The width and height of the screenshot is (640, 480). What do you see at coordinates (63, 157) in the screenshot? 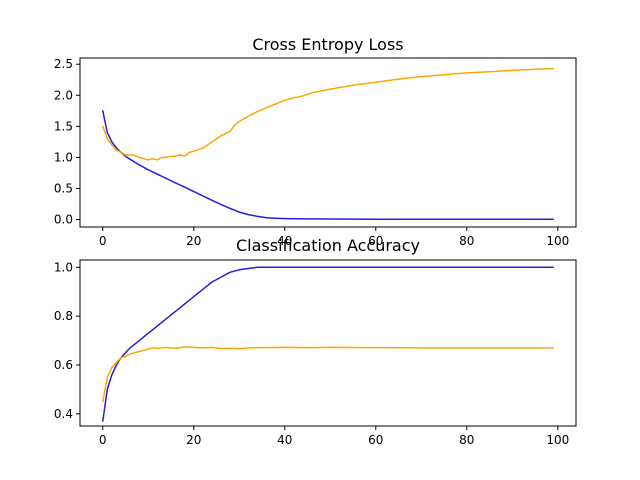
I see `loss-y-tick-label: 1.0` at bounding box center [63, 157].